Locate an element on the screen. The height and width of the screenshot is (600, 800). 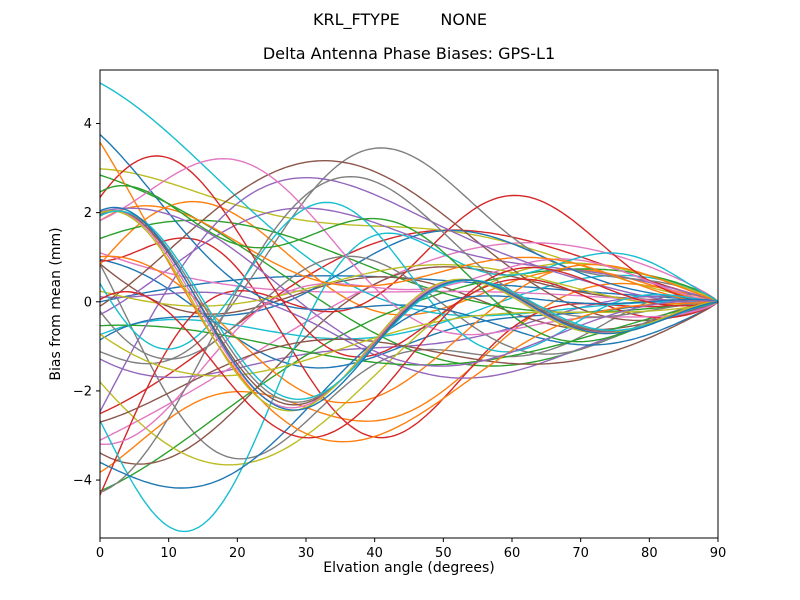
y-tick-label: 2 is located at coordinates (88, 213).